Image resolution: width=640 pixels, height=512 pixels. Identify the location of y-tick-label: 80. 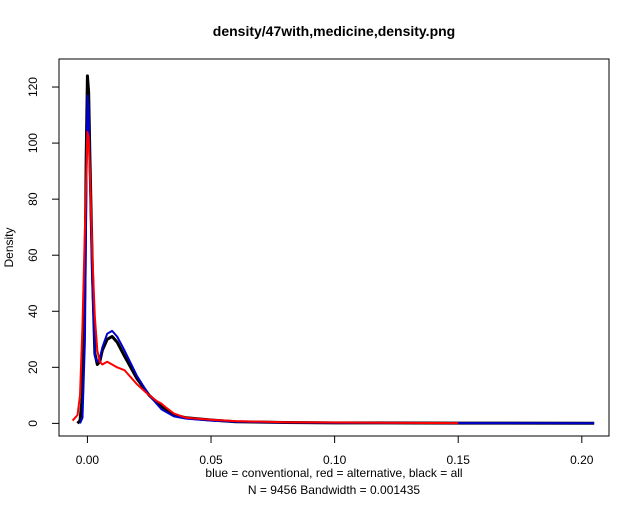
(33, 199).